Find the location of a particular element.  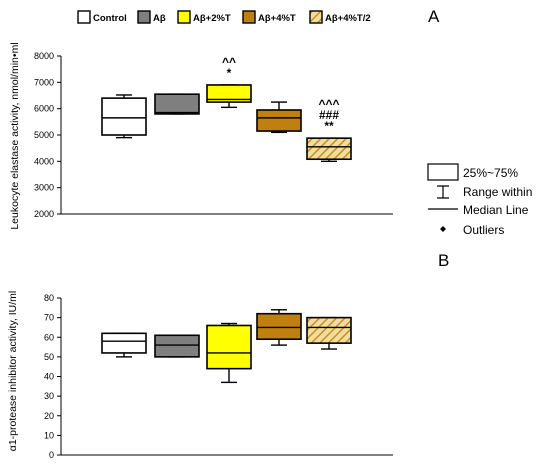

key-box-swatch is located at coordinates (443, 172).